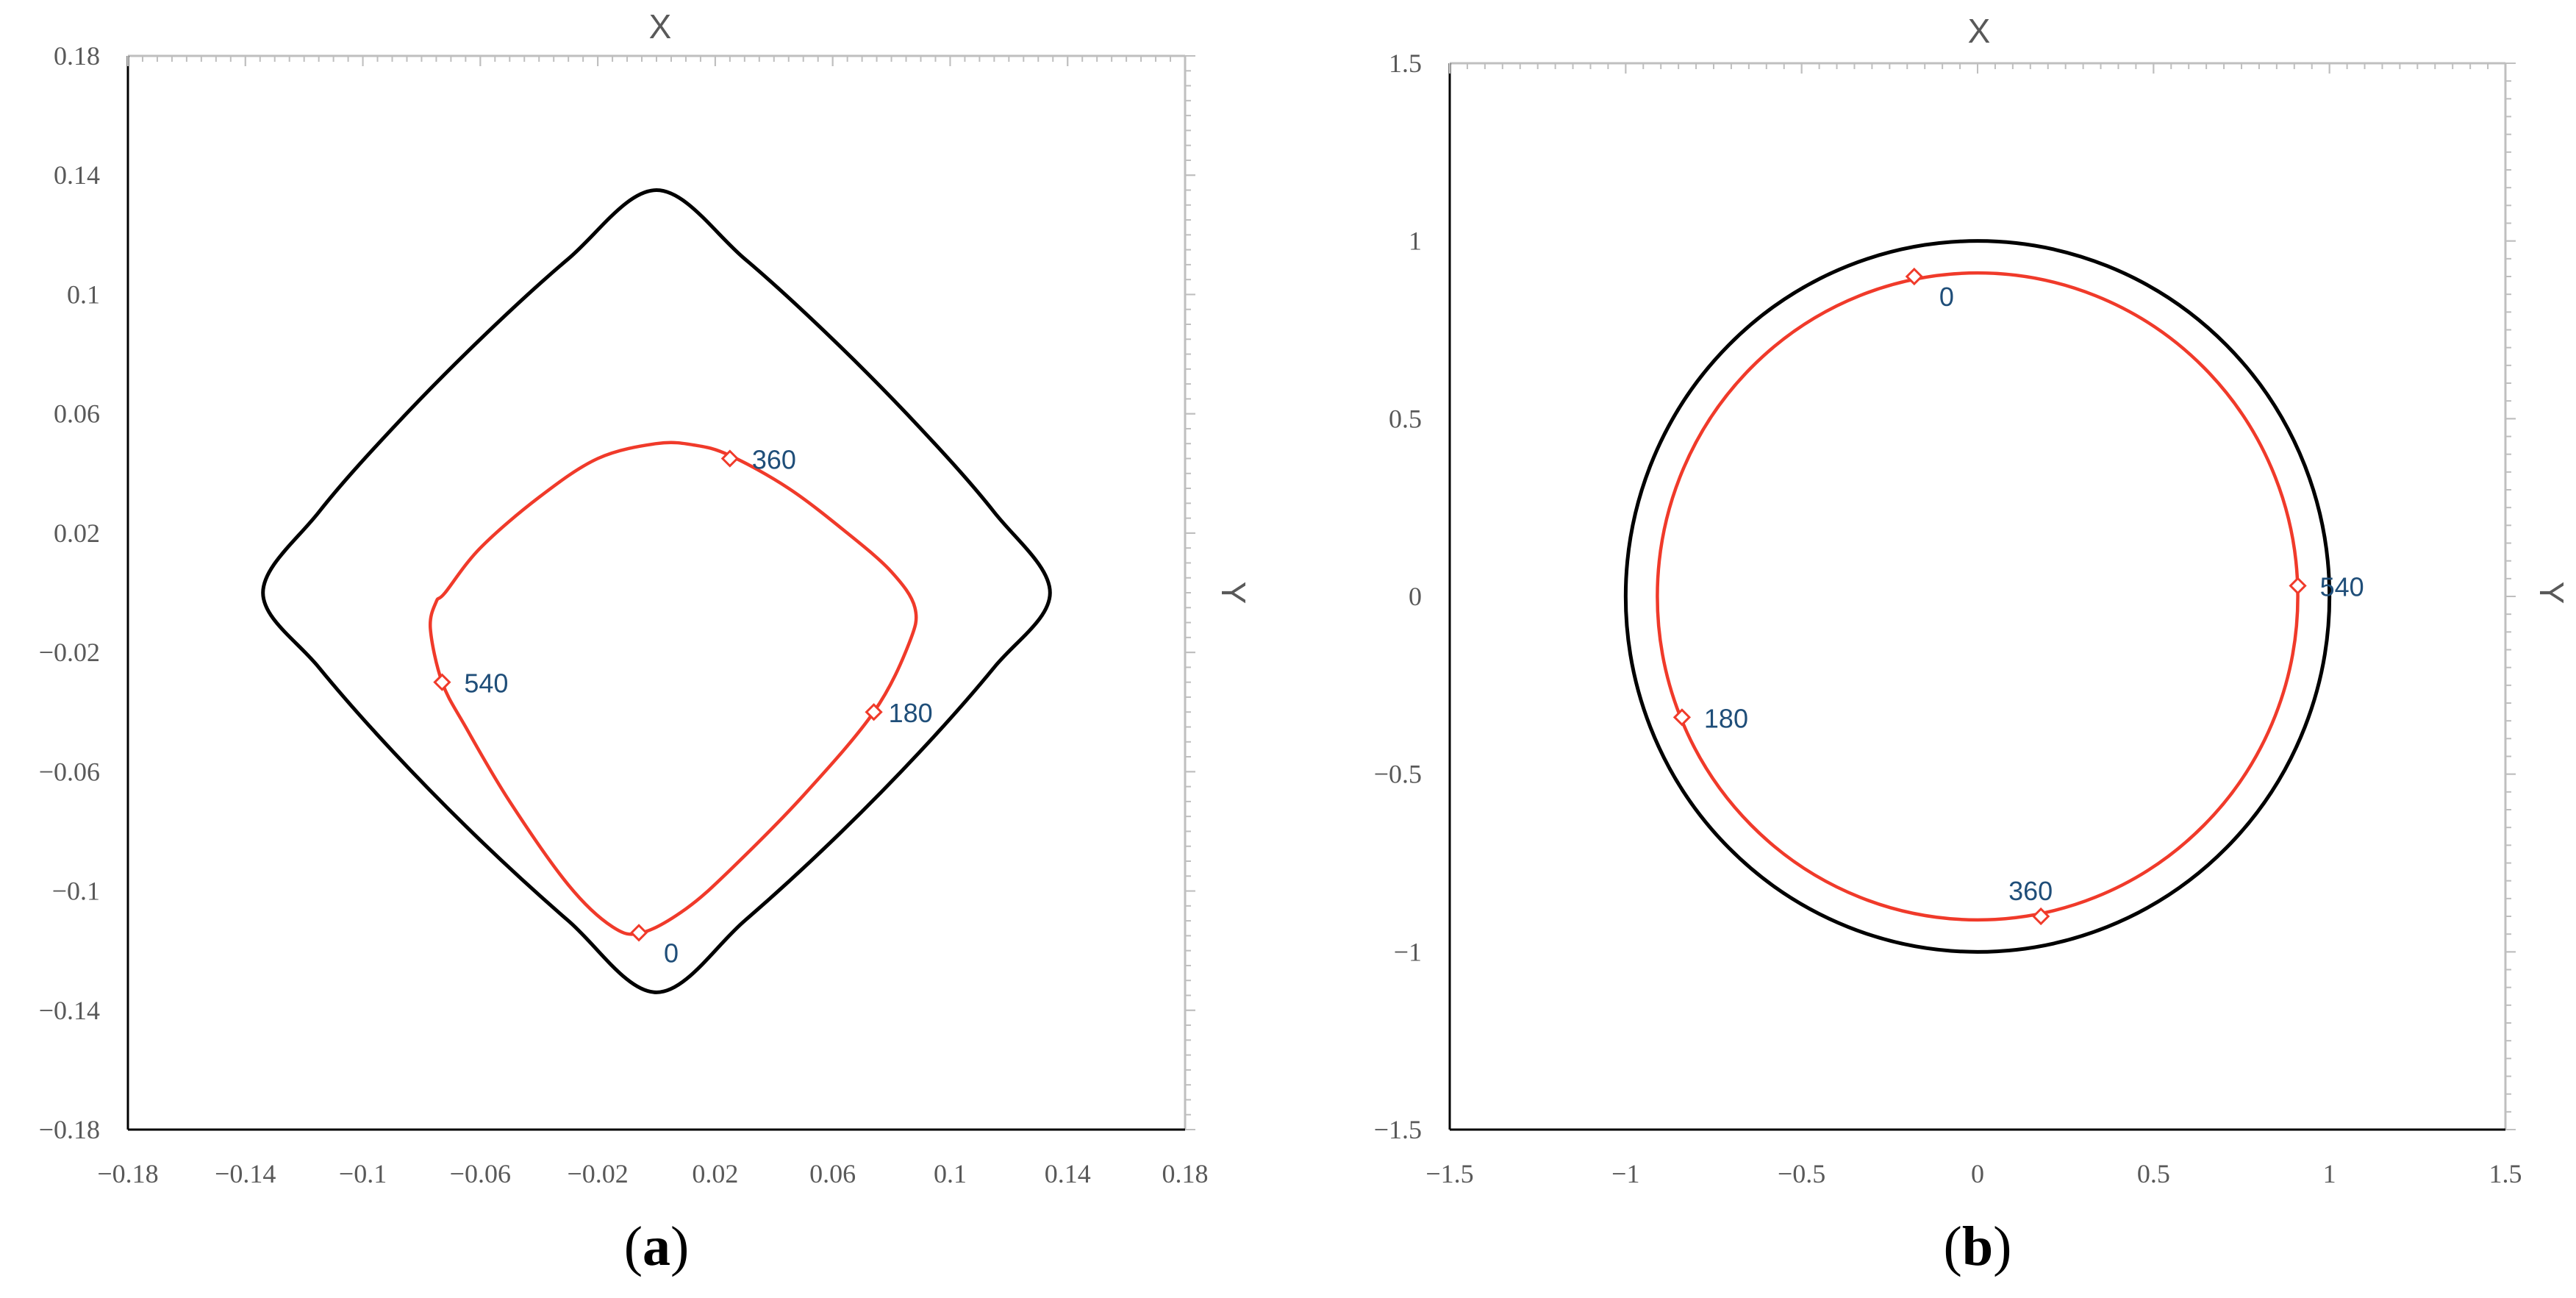 Image resolution: width=2576 pixels, height=1298 pixels. I want to click on y-tick-label: 1.5, so click(1405, 63).